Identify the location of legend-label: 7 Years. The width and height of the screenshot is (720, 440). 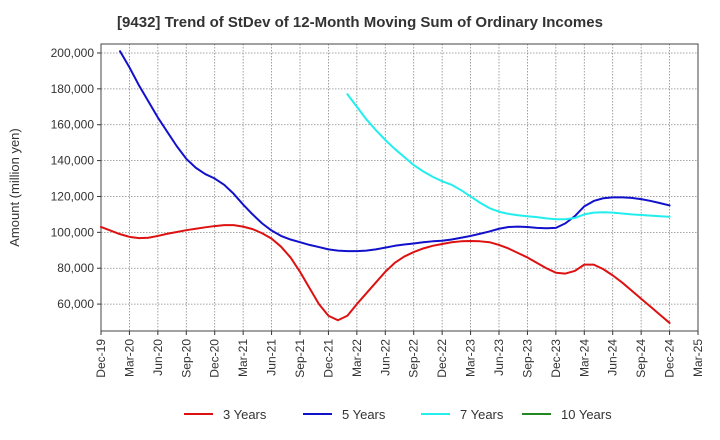
(482, 414).